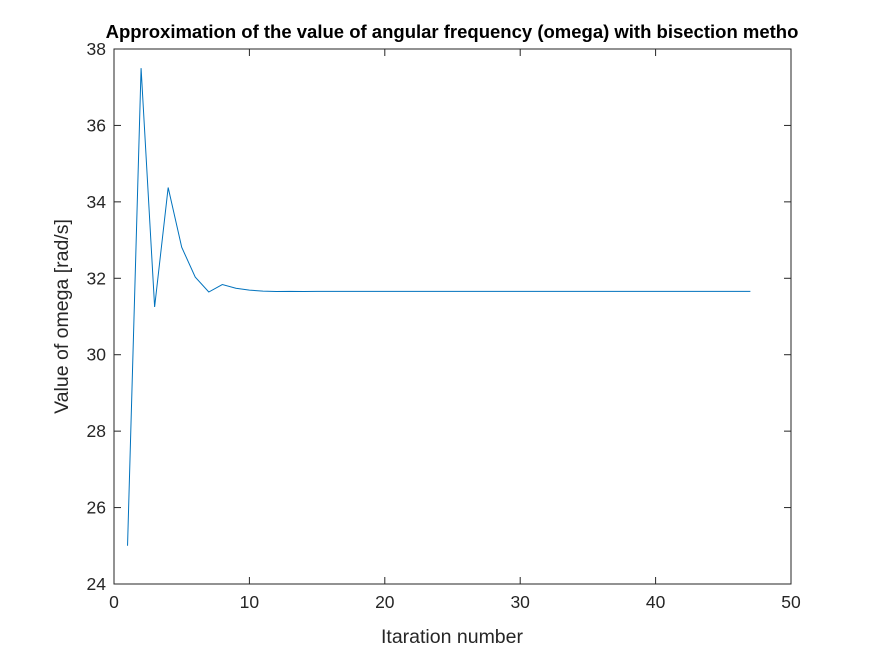  I want to click on x-tick-labels: 0 10 20 30 40 50, so click(455, 602).